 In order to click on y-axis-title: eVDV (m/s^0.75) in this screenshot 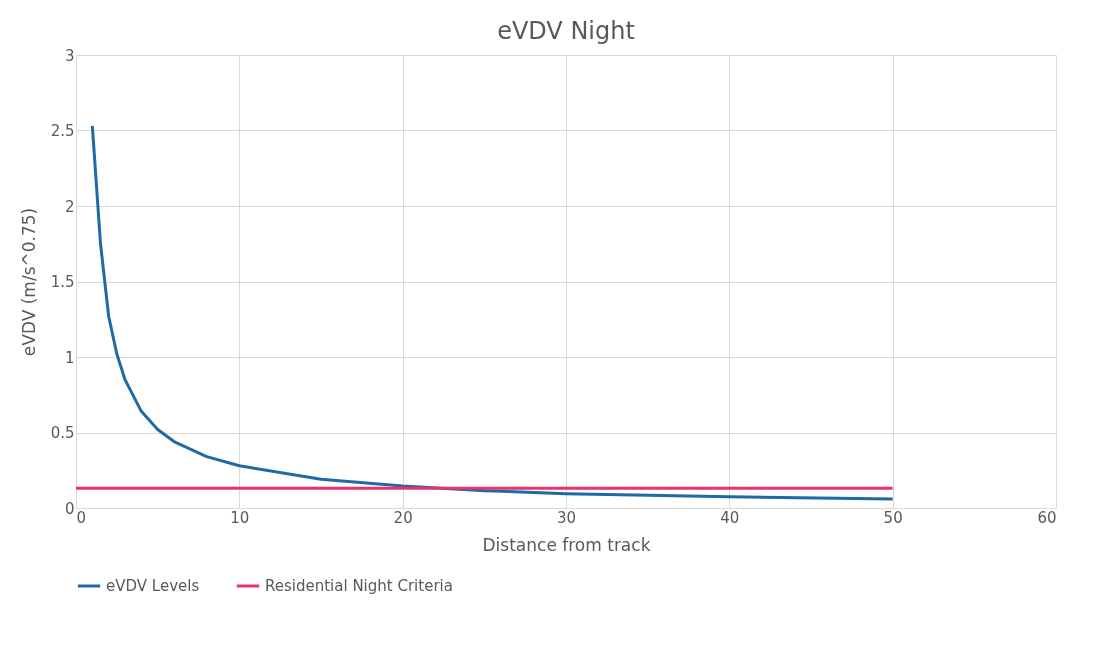, I will do `click(28, 282)`.